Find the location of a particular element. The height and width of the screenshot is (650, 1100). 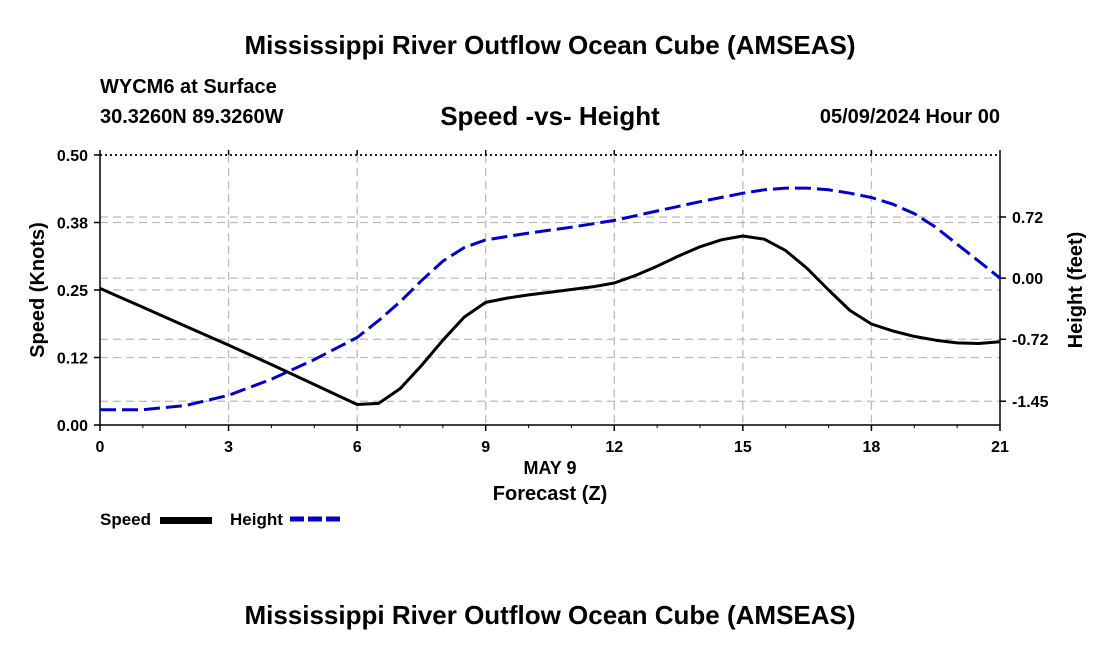

y-right-tick-label: 0.72 is located at coordinates (1027, 218).